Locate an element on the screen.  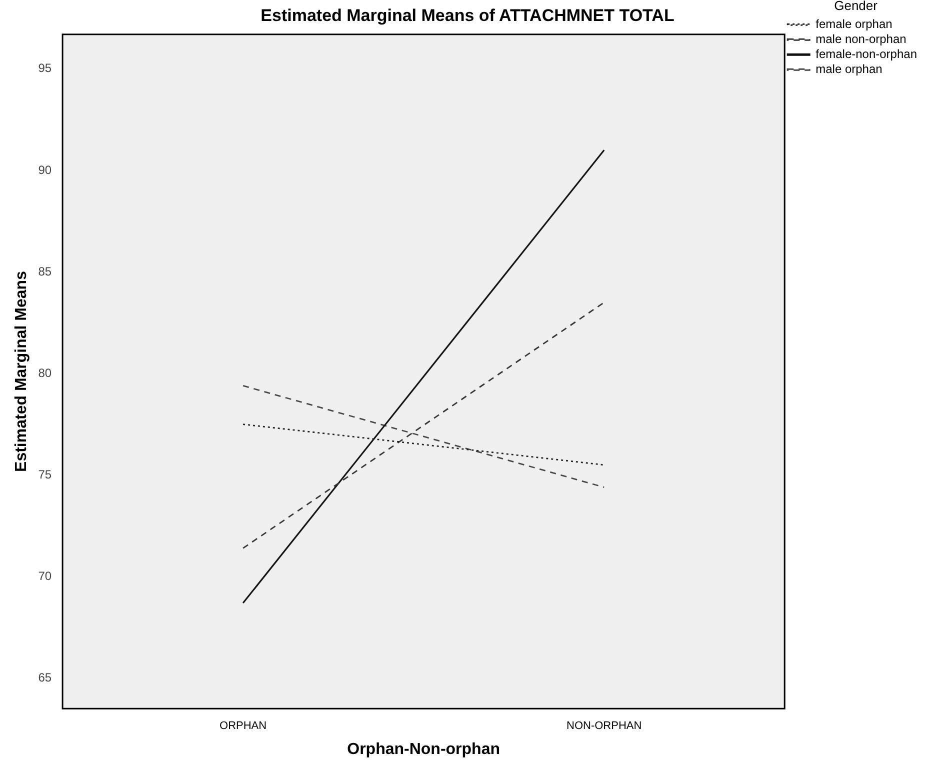
legend-title: Gender is located at coordinates (856, 7).